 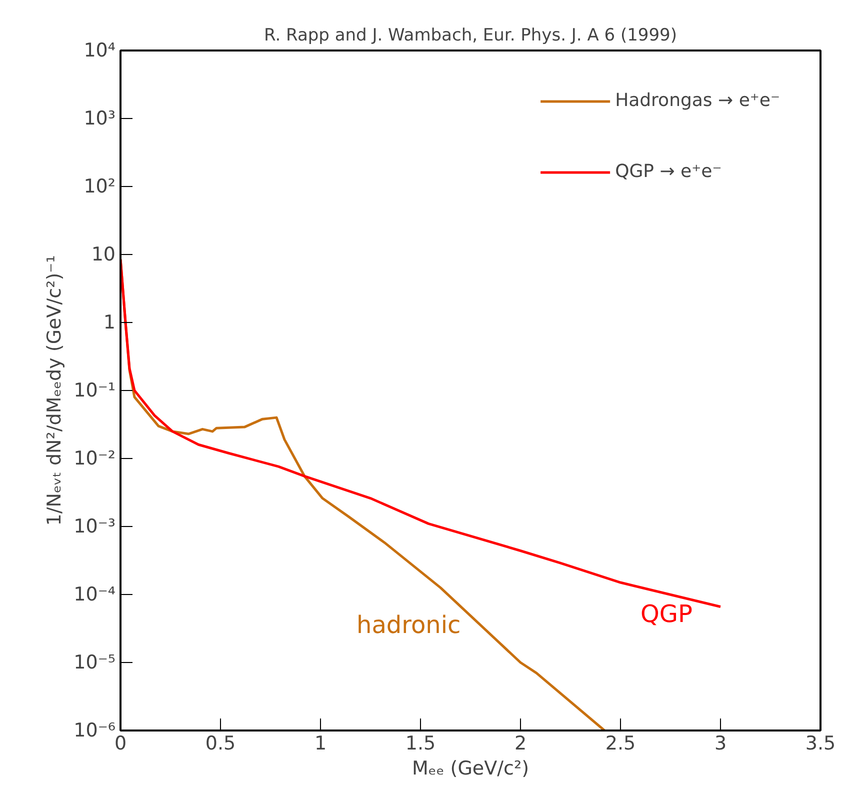 What do you see at coordinates (103, 255) in the screenshot?
I see `y-tick-label: 10` at bounding box center [103, 255].